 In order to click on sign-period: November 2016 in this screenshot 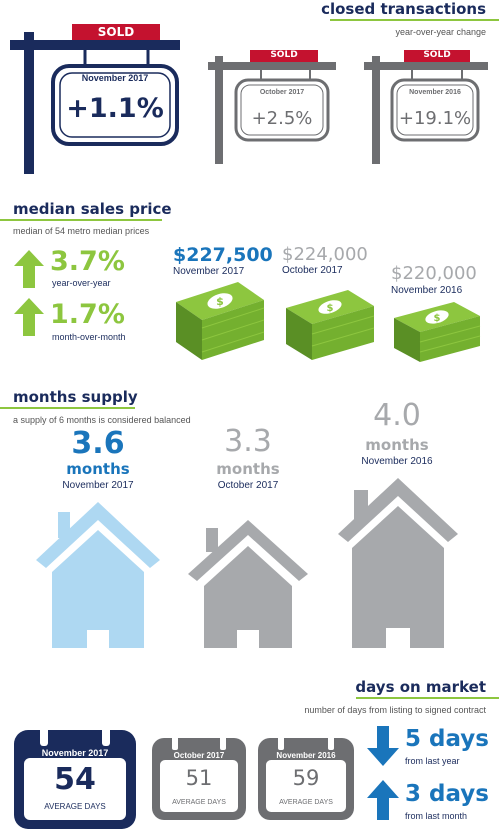, I will do `click(435, 92)`.